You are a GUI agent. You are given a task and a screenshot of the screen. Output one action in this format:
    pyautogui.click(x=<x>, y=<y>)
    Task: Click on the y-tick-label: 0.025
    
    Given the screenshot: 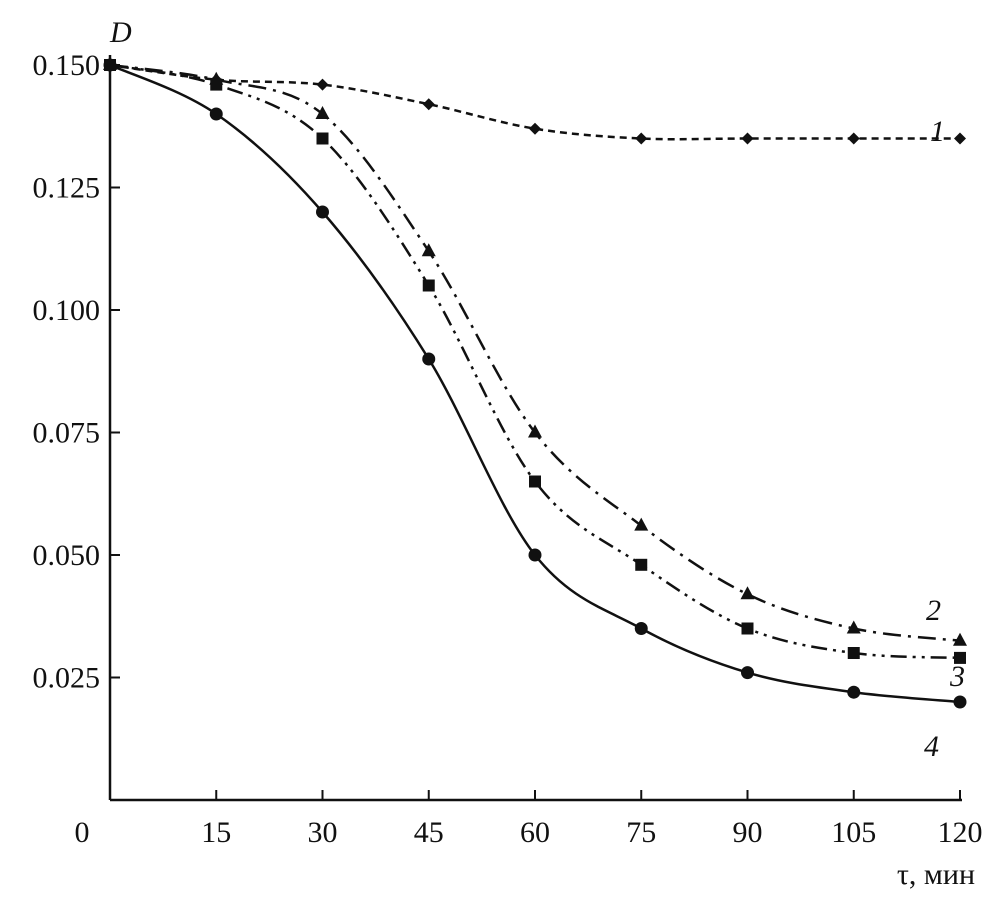 What is the action you would take?
    pyautogui.click(x=67, y=678)
    